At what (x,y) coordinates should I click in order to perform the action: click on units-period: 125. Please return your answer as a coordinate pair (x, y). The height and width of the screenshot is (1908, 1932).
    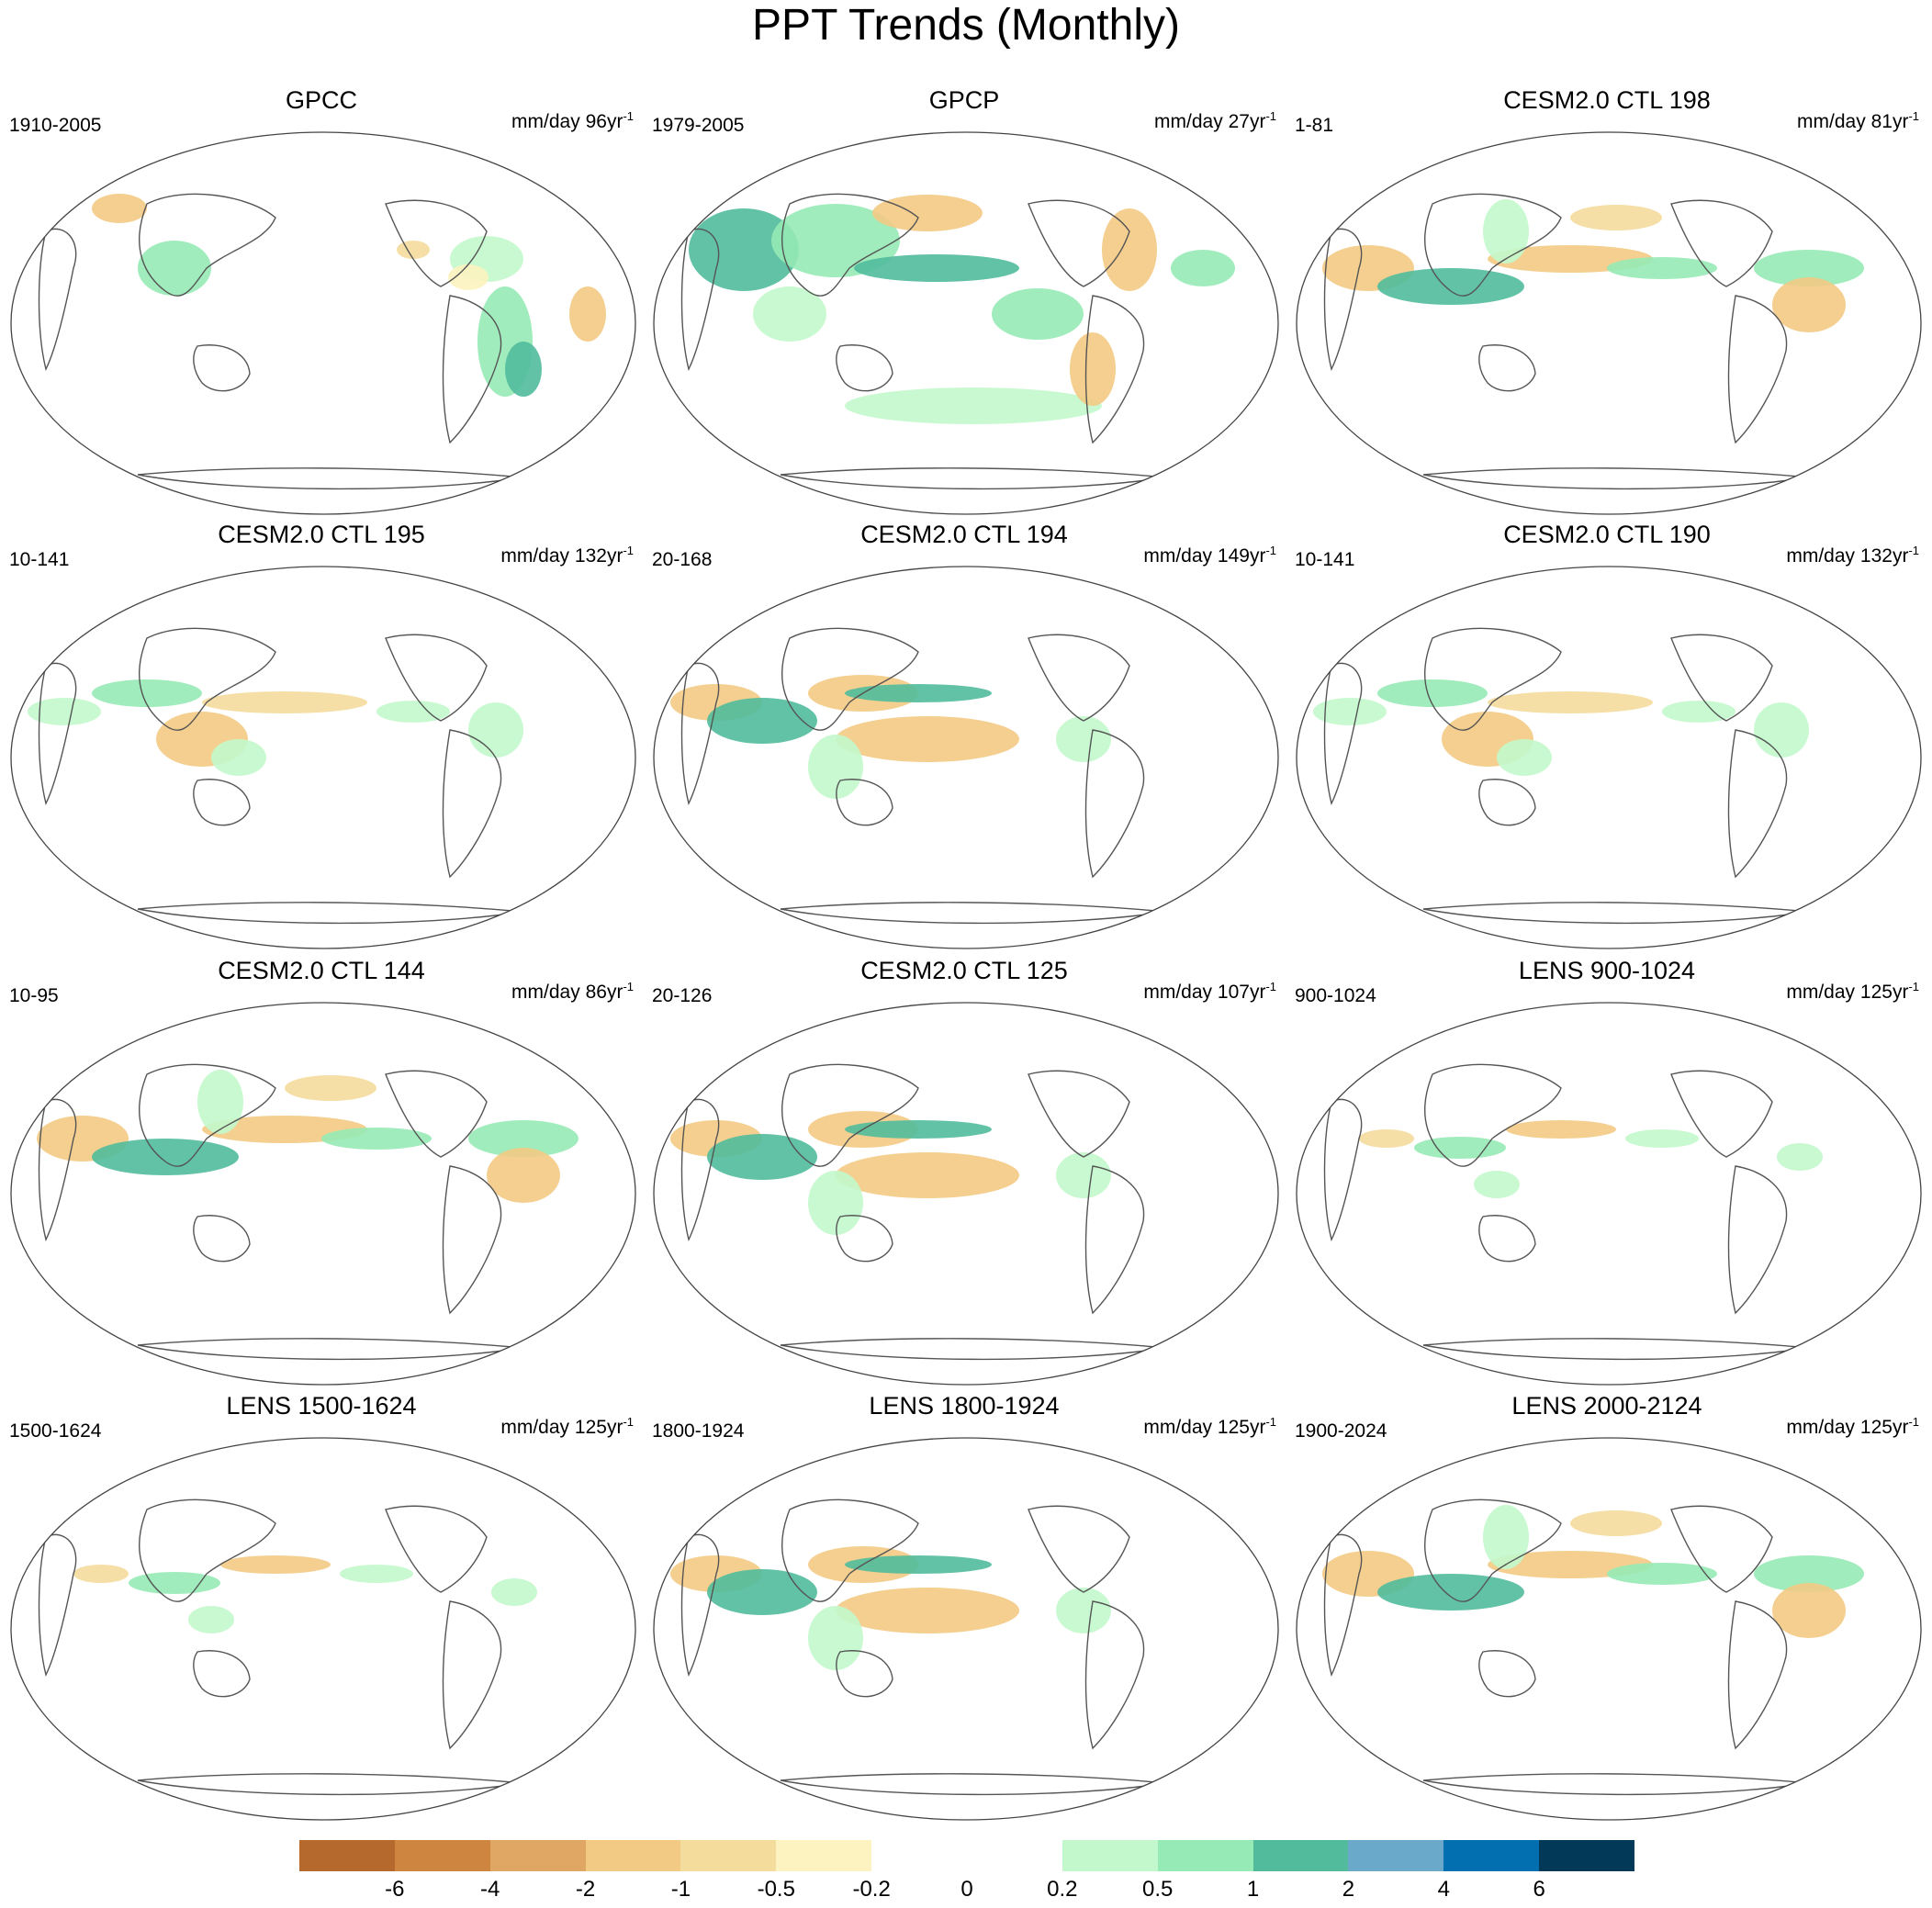
    Looking at the image, I should click on (1876, 992).